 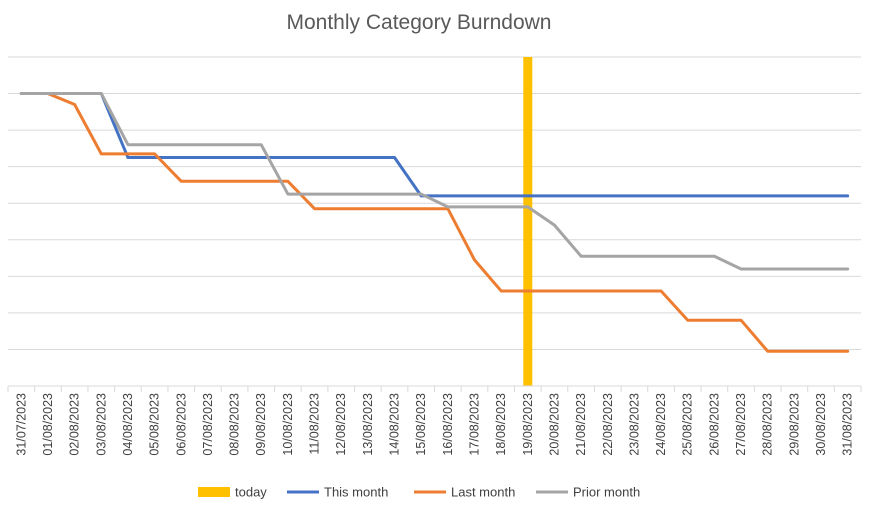 What do you see at coordinates (714, 424) in the screenshot?
I see `x-tick-label: 26/08/2023` at bounding box center [714, 424].